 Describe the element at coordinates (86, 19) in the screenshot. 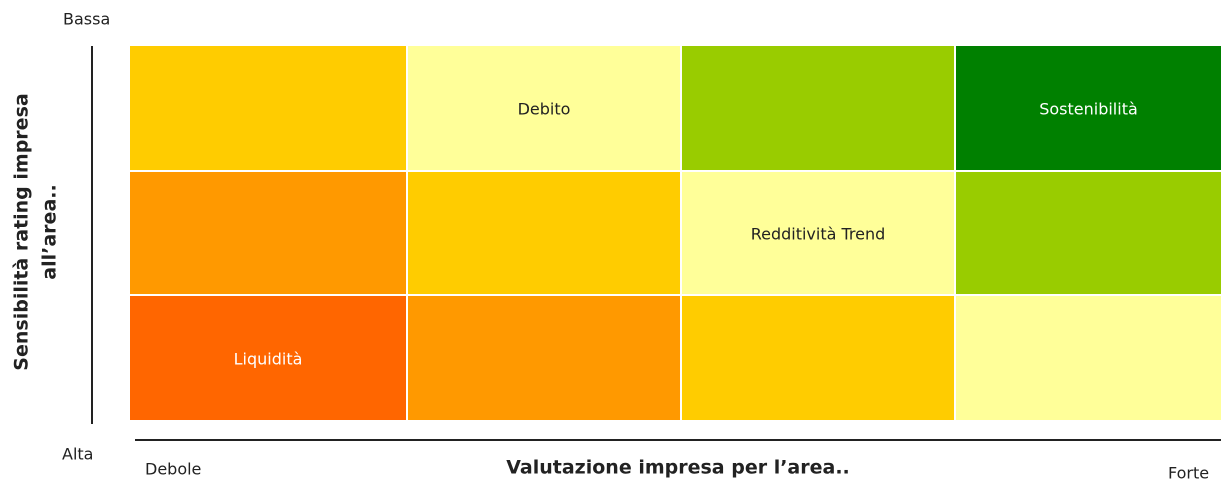

I see `y-top-label: Bassa` at that location.